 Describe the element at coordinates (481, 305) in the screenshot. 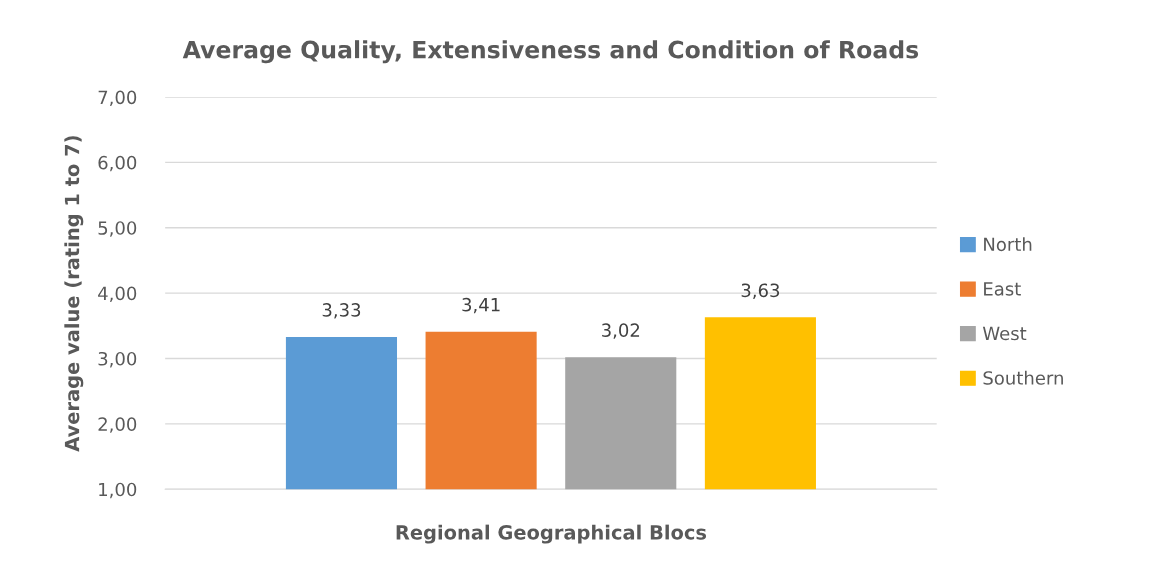

I see `data-label: 3,41` at that location.